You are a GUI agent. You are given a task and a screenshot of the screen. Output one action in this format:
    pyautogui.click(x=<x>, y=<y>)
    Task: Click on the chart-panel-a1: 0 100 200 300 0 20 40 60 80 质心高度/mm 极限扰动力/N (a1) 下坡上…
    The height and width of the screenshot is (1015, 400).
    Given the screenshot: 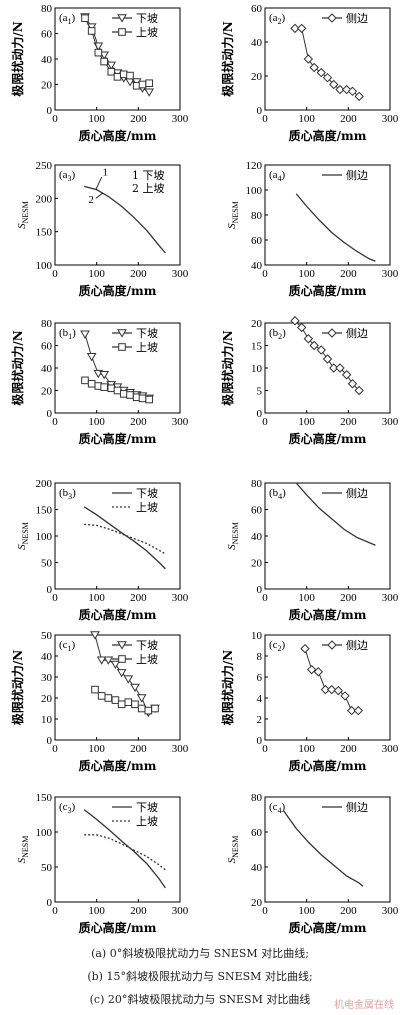 What is the action you would take?
    pyautogui.click(x=99, y=73)
    